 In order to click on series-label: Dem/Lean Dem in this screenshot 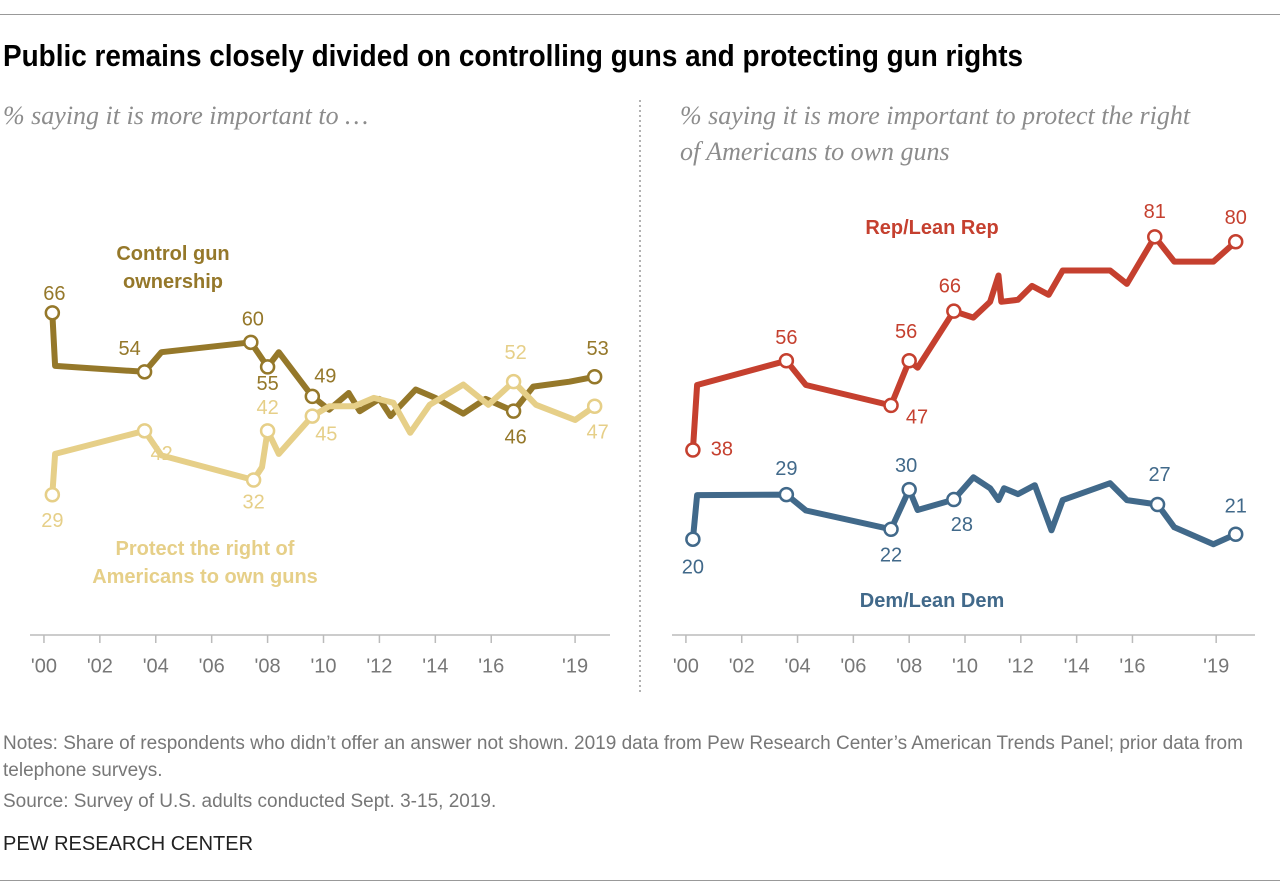, I will do `click(932, 601)`.